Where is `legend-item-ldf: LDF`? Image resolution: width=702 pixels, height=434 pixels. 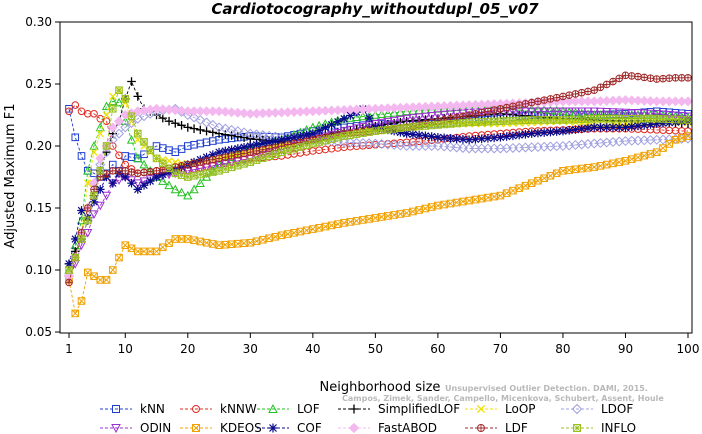 legend-item-ldf: LDF is located at coordinates (496, 427).